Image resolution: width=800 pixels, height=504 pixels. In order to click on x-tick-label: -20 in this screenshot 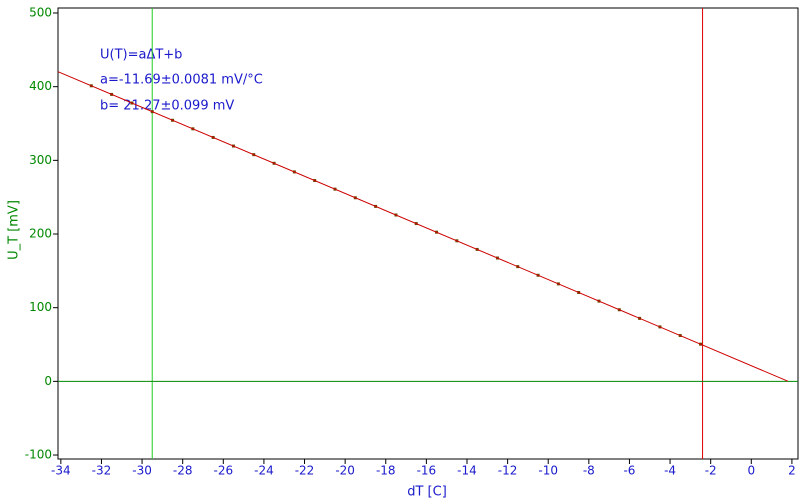, I will do `click(345, 471)`.